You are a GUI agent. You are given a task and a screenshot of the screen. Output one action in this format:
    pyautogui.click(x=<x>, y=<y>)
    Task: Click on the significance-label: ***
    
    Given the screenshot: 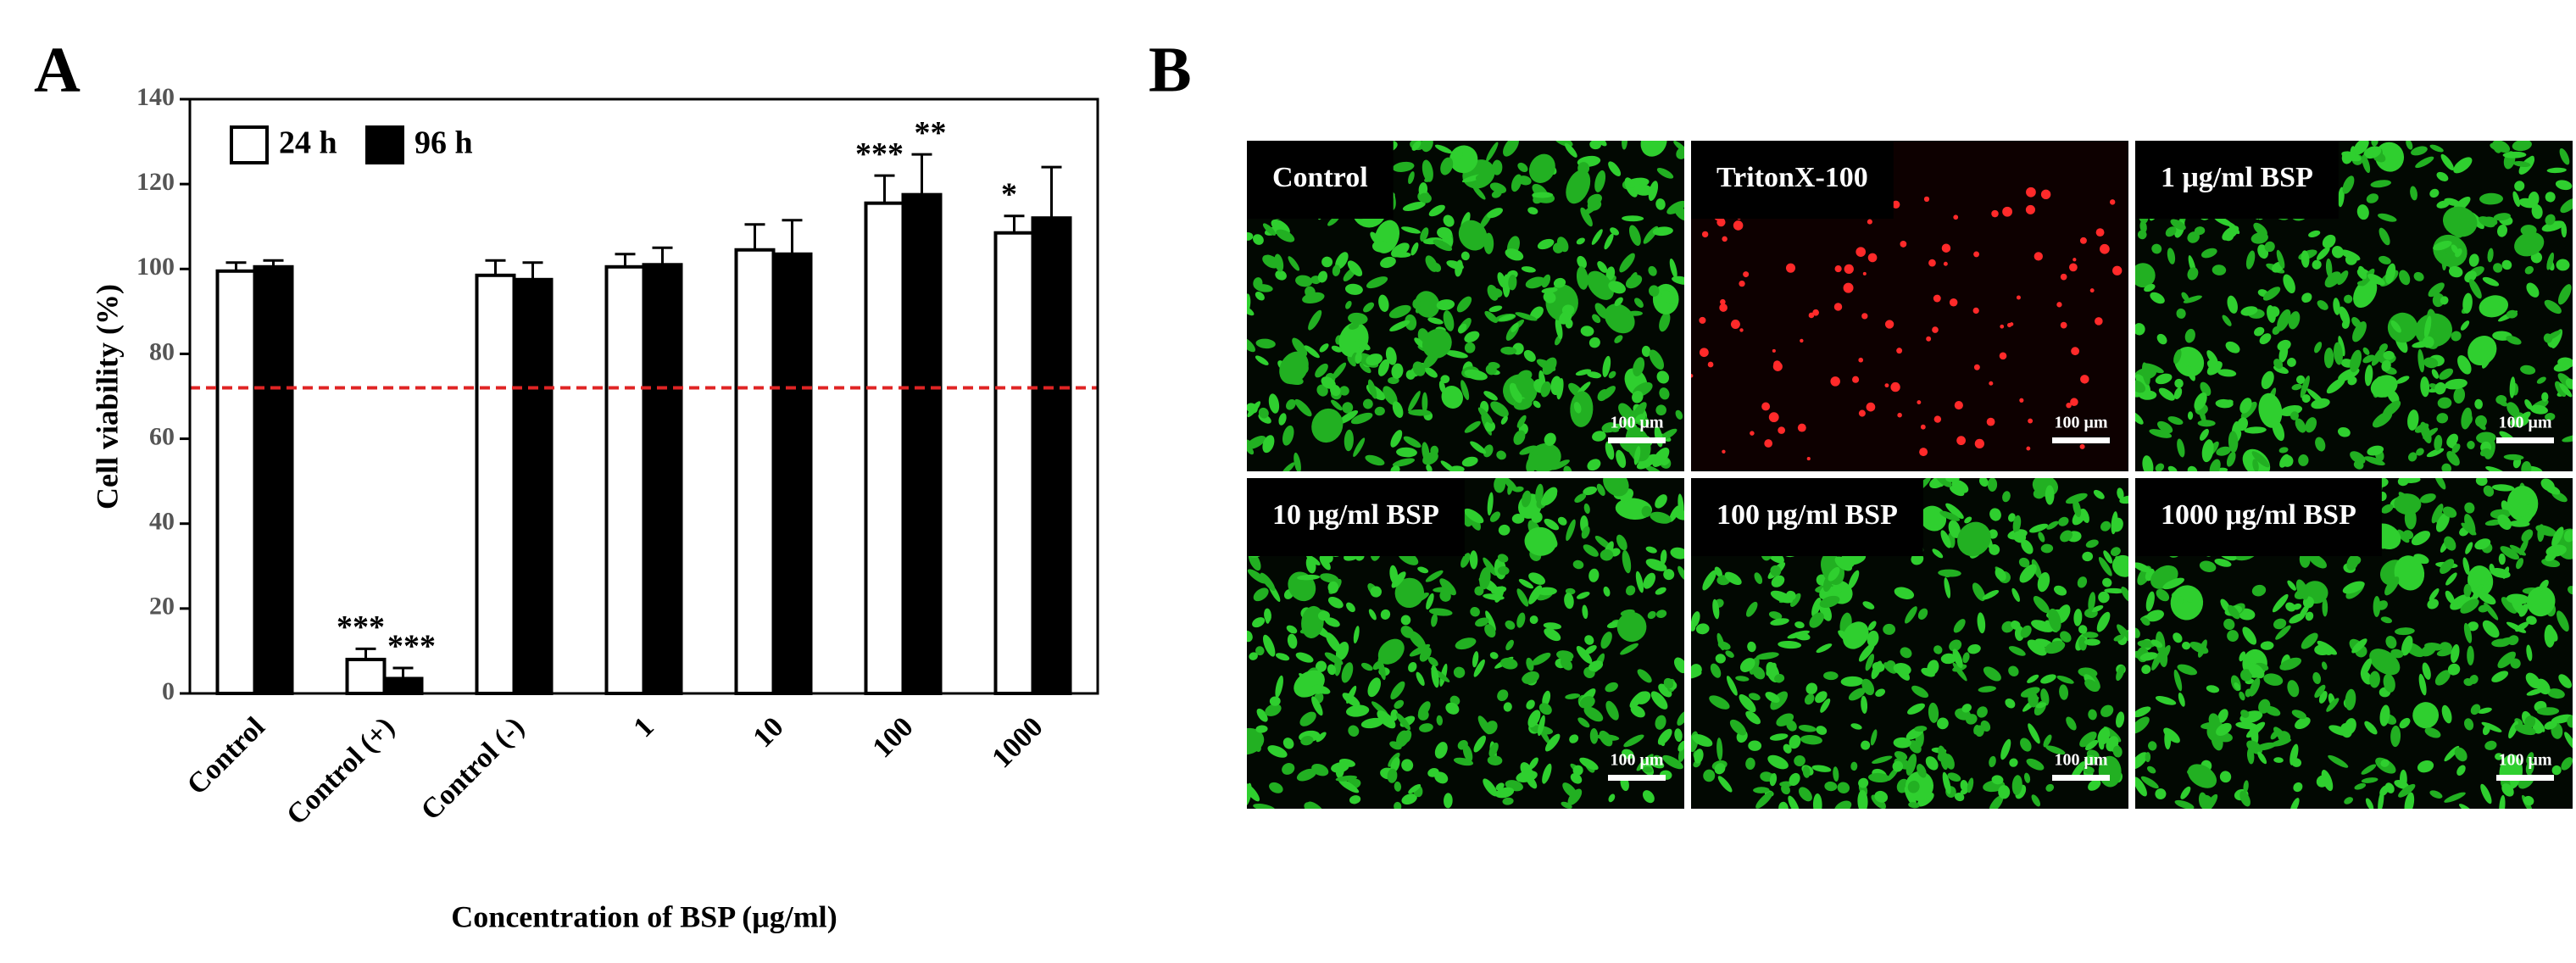 What is the action you would take?
    pyautogui.click(x=879, y=154)
    